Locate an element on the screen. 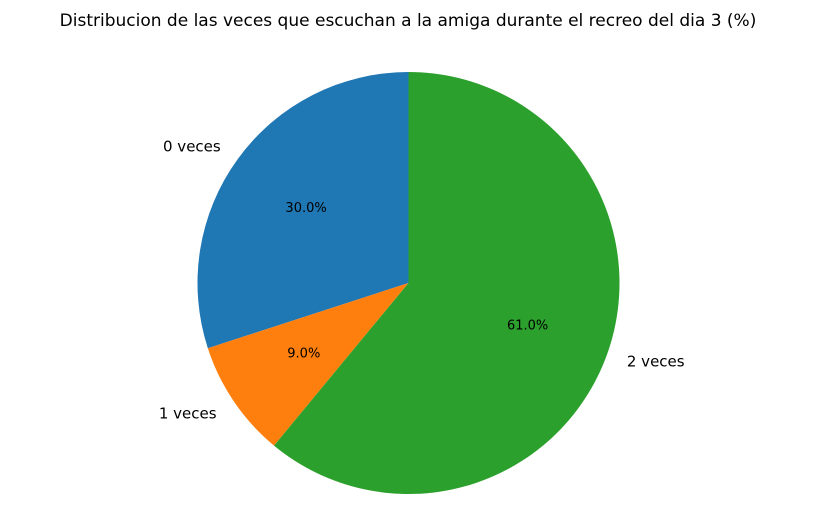  pct-label-0-veces: 30.0% is located at coordinates (305, 208).